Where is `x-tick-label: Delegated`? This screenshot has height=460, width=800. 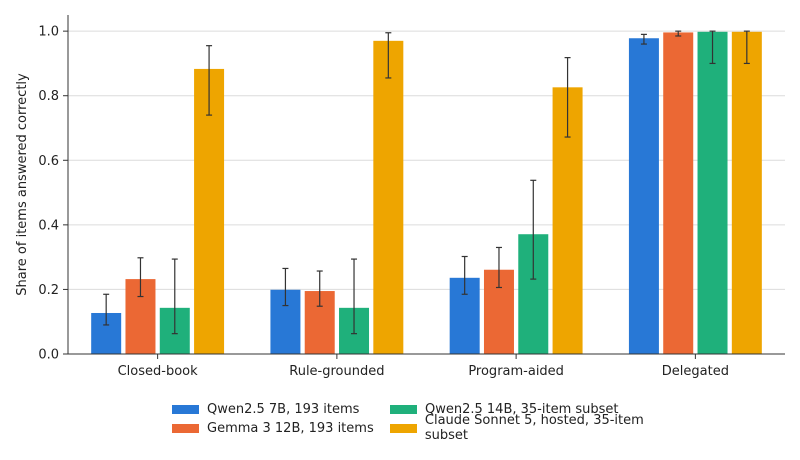
x-tick-label: Delegated is located at coordinates (695, 371).